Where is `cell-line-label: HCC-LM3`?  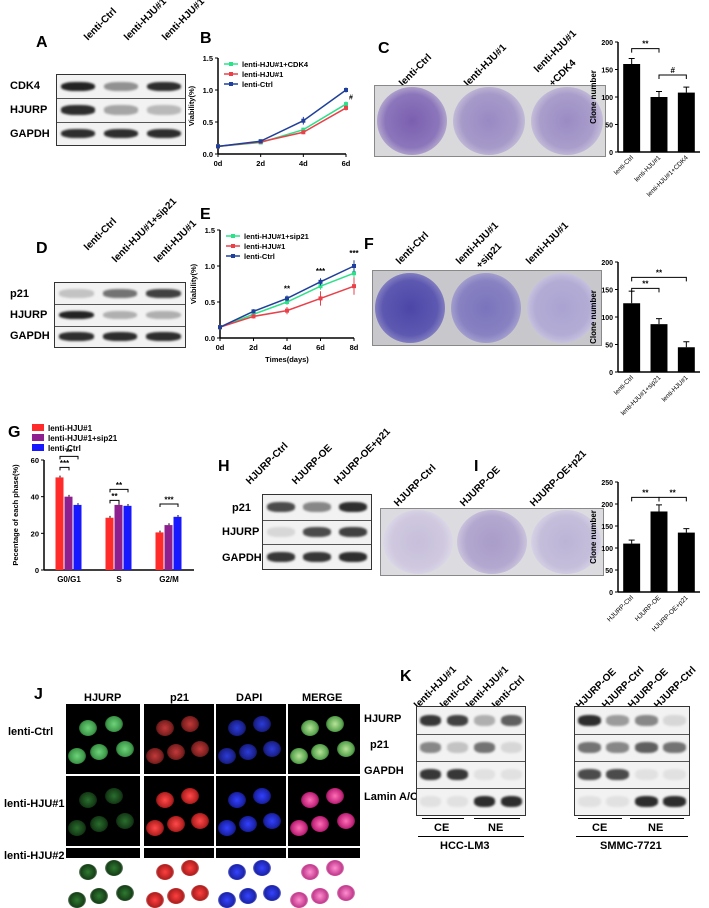
cell-line-label: HCC-LM3 is located at coordinates (465, 846).